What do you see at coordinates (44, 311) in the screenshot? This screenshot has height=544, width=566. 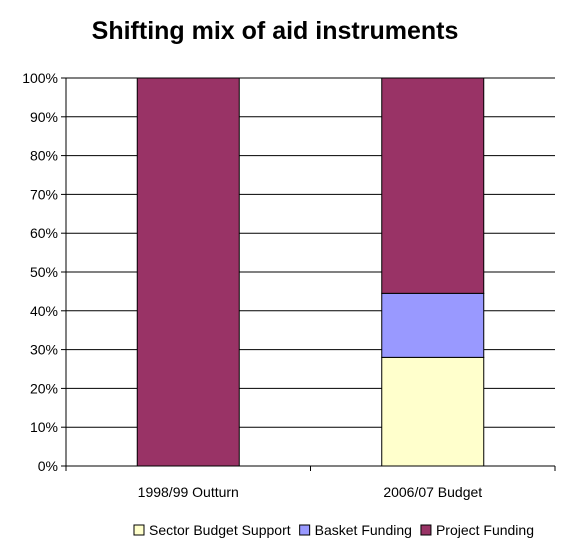 I see `y-tick-label: 40%` at bounding box center [44, 311].